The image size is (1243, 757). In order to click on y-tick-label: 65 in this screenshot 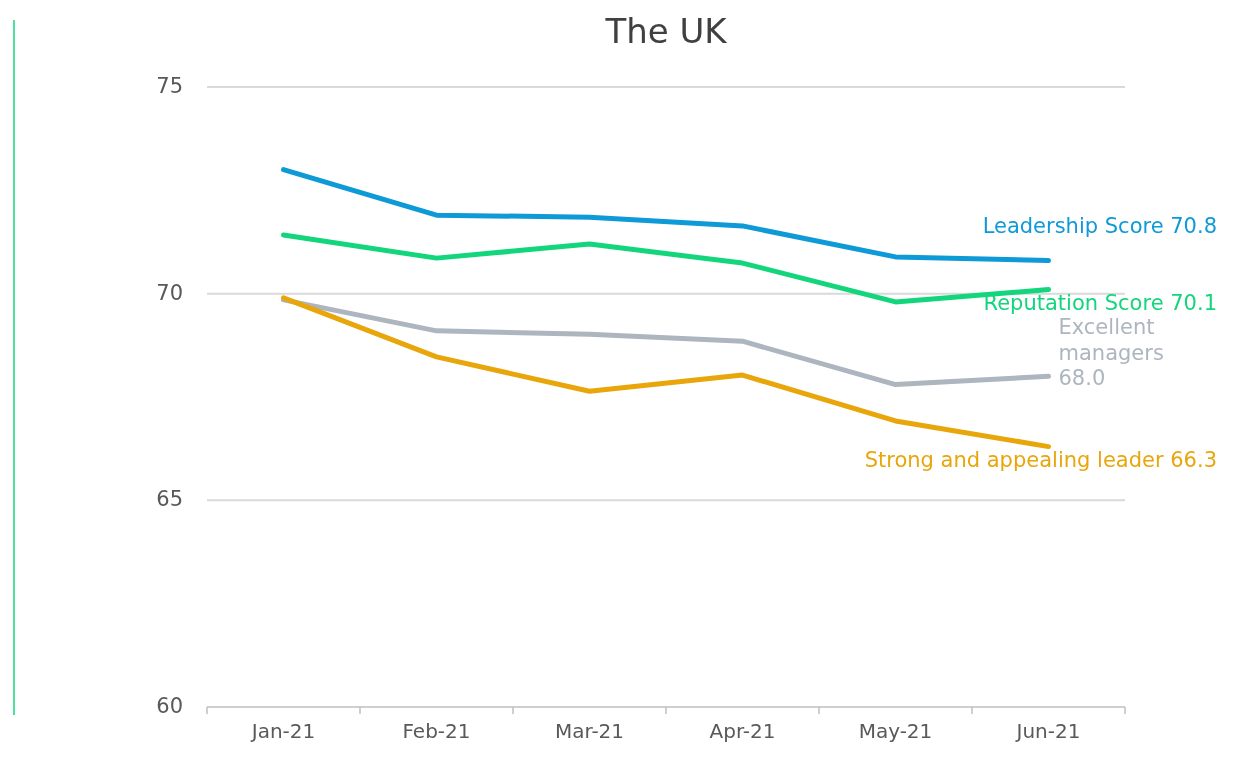, I will do `click(169, 499)`.